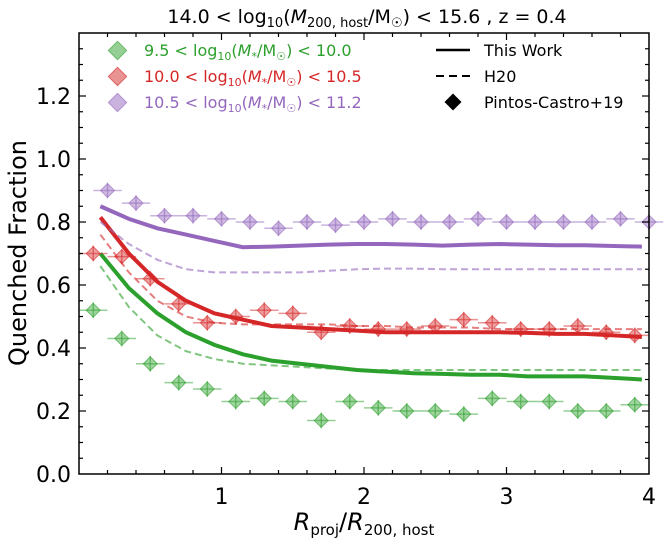 The height and width of the screenshot is (543, 664). Describe the element at coordinates (117, 76) in the screenshot. I see `legend-mass-marker-red` at that location.